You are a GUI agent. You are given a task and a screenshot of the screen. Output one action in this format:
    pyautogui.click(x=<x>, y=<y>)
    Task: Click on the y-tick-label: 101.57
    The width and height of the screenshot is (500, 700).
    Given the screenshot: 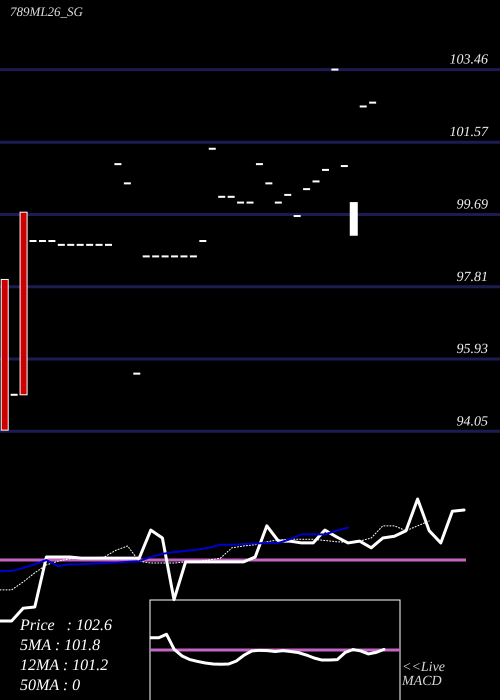 What is the action you would take?
    pyautogui.click(x=469, y=132)
    